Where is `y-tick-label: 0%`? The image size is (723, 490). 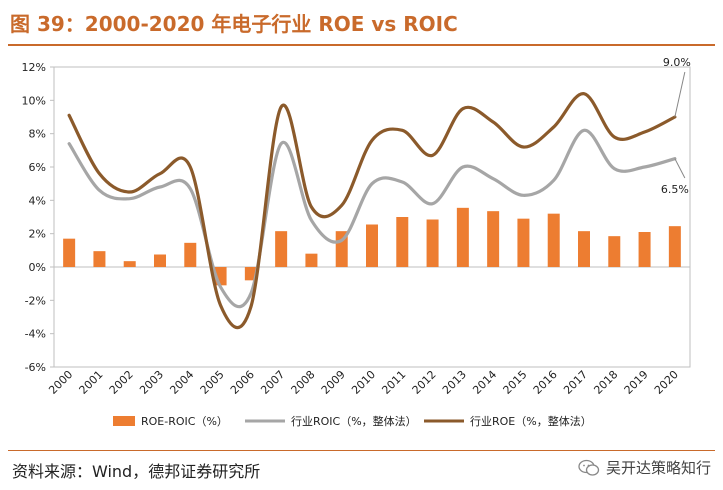
y-tick-label: 0% is located at coordinates (37, 267).